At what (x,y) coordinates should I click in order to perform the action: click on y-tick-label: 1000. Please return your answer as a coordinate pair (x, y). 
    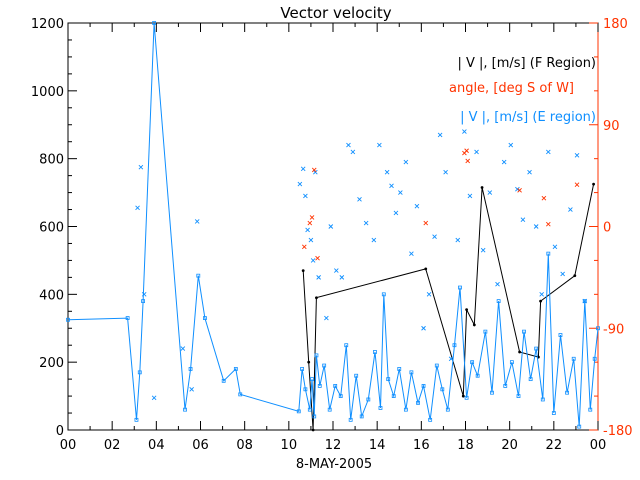
    Looking at the image, I should click on (47, 92).